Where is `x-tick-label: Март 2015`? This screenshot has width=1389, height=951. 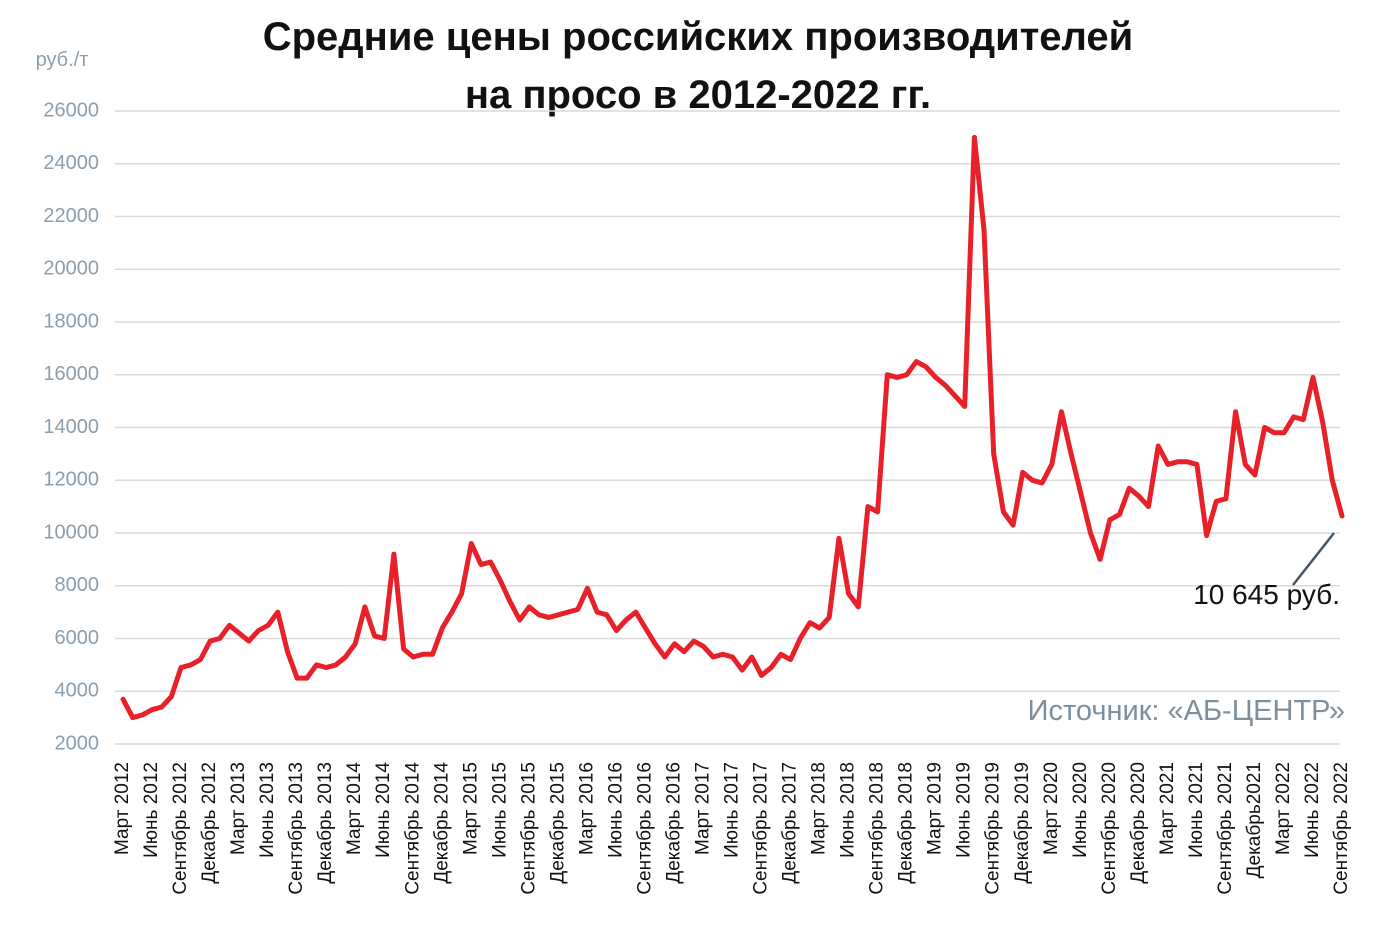
x-tick-label: Март 2015 is located at coordinates (470, 808).